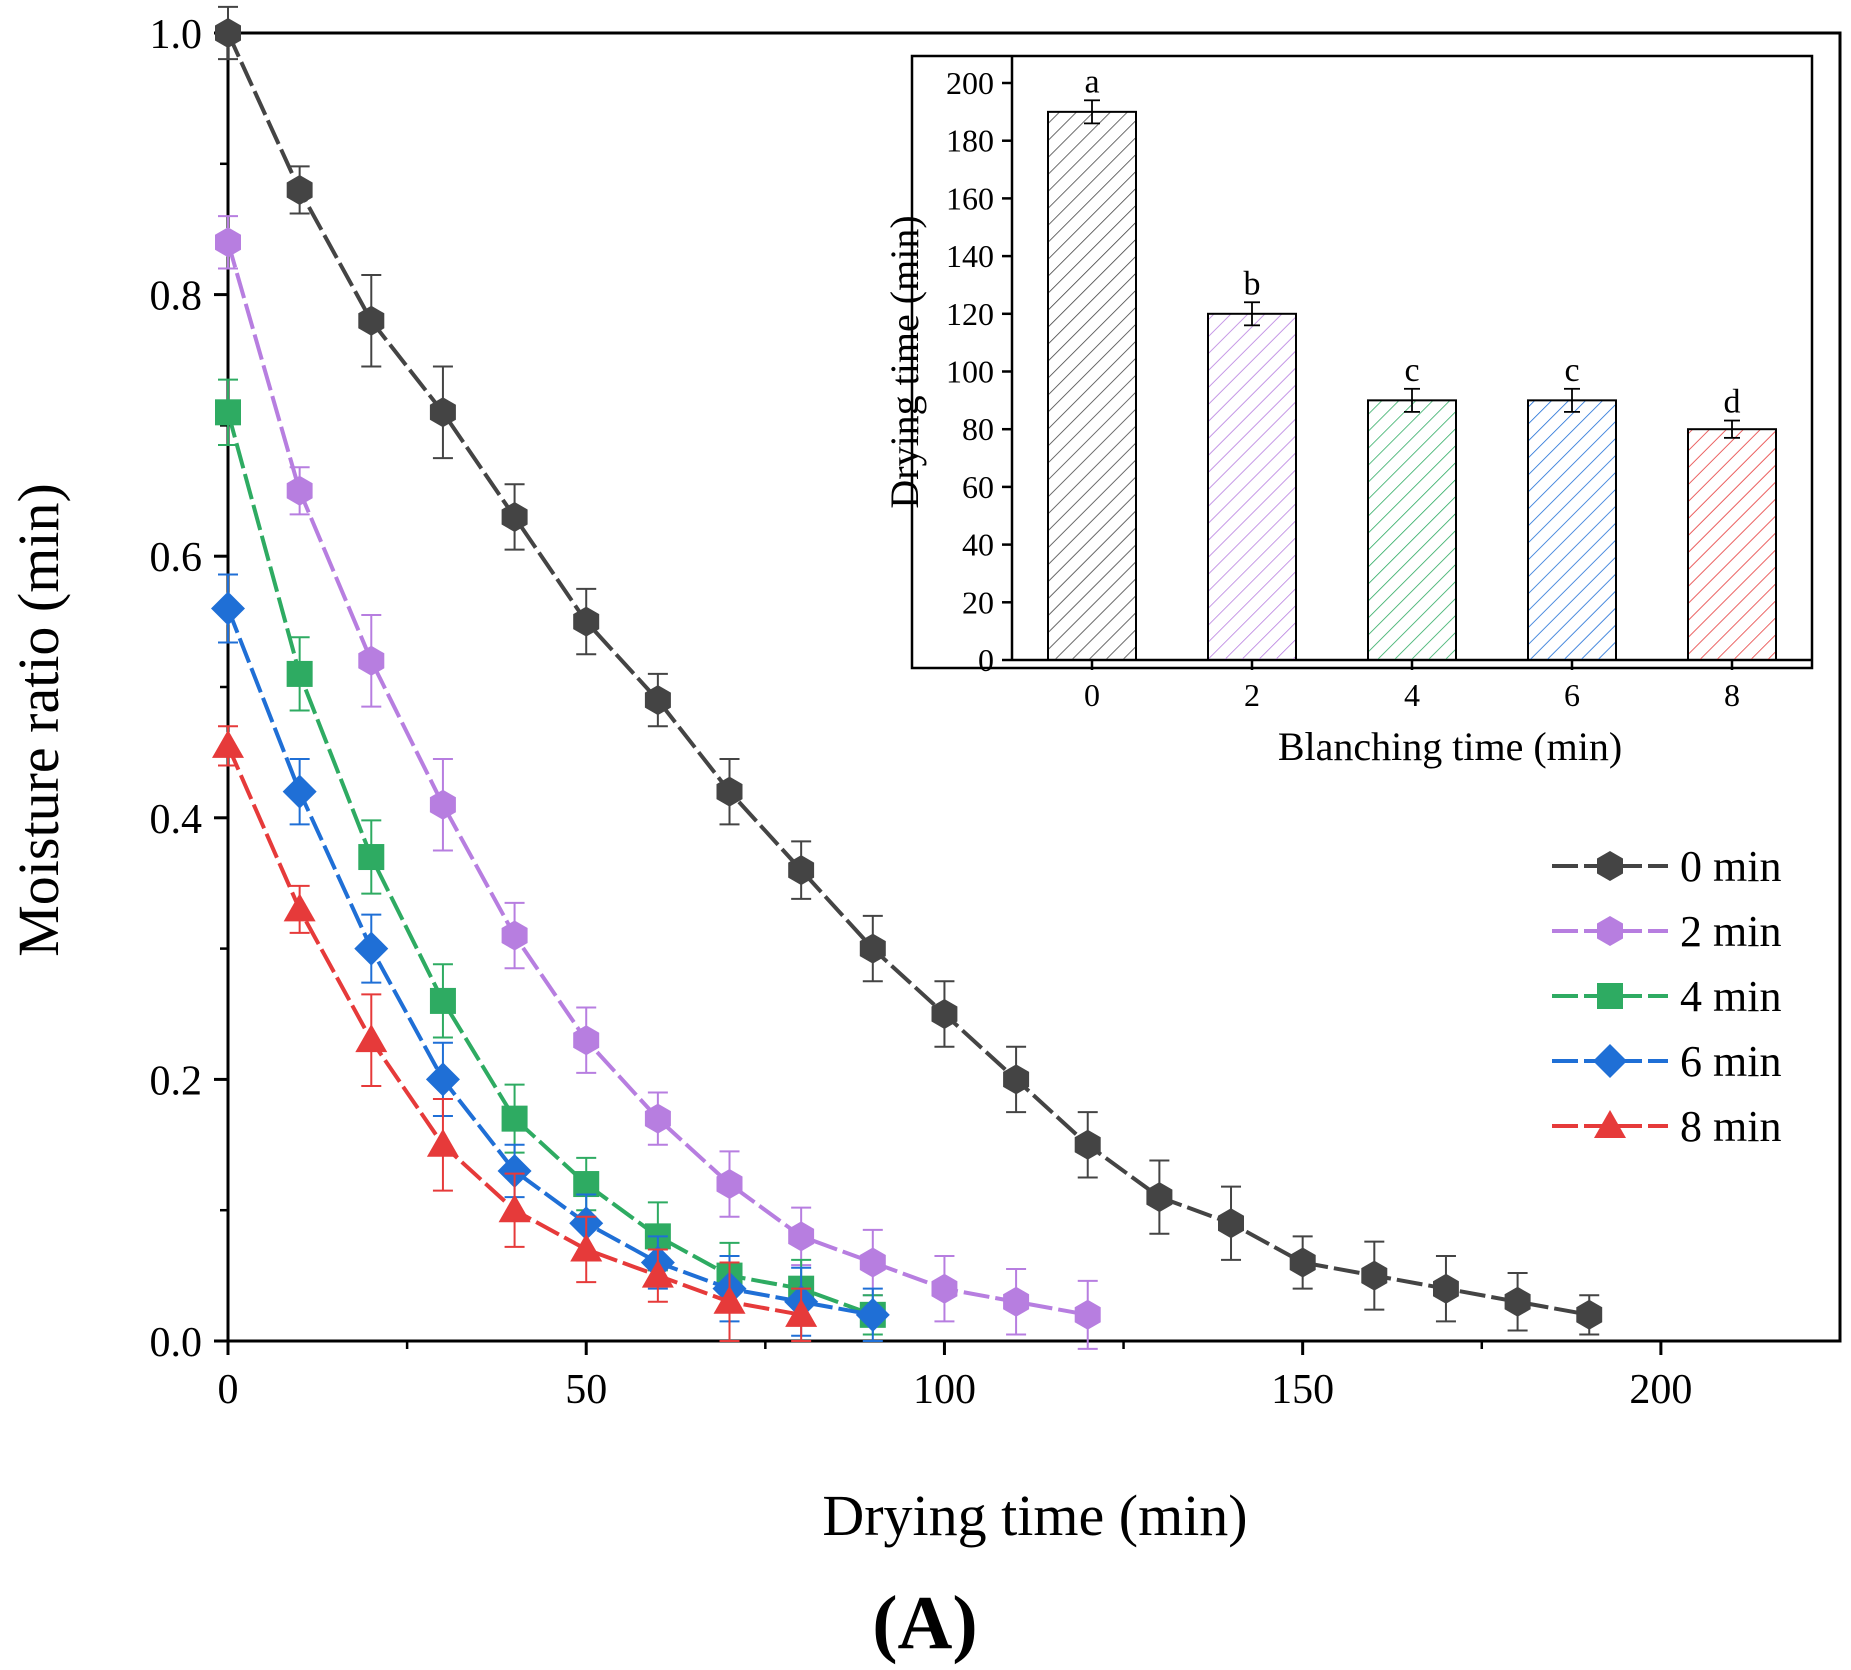 This screenshot has width=1851, height=1670. I want to click on series-line, so click(550, 962).